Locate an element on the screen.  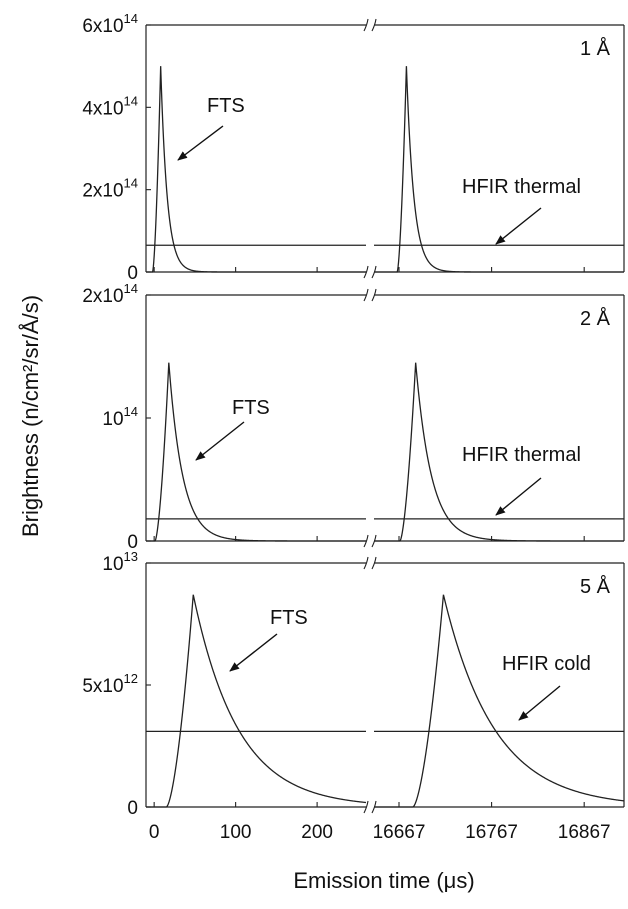
annotation-label: HFIR cold is located at coordinates (546, 664).